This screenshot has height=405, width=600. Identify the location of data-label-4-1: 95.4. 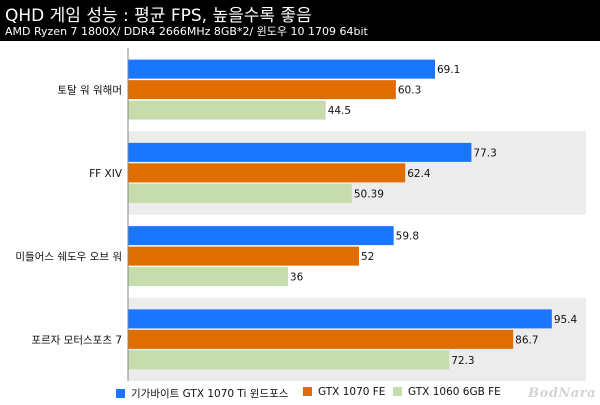
(566, 320).